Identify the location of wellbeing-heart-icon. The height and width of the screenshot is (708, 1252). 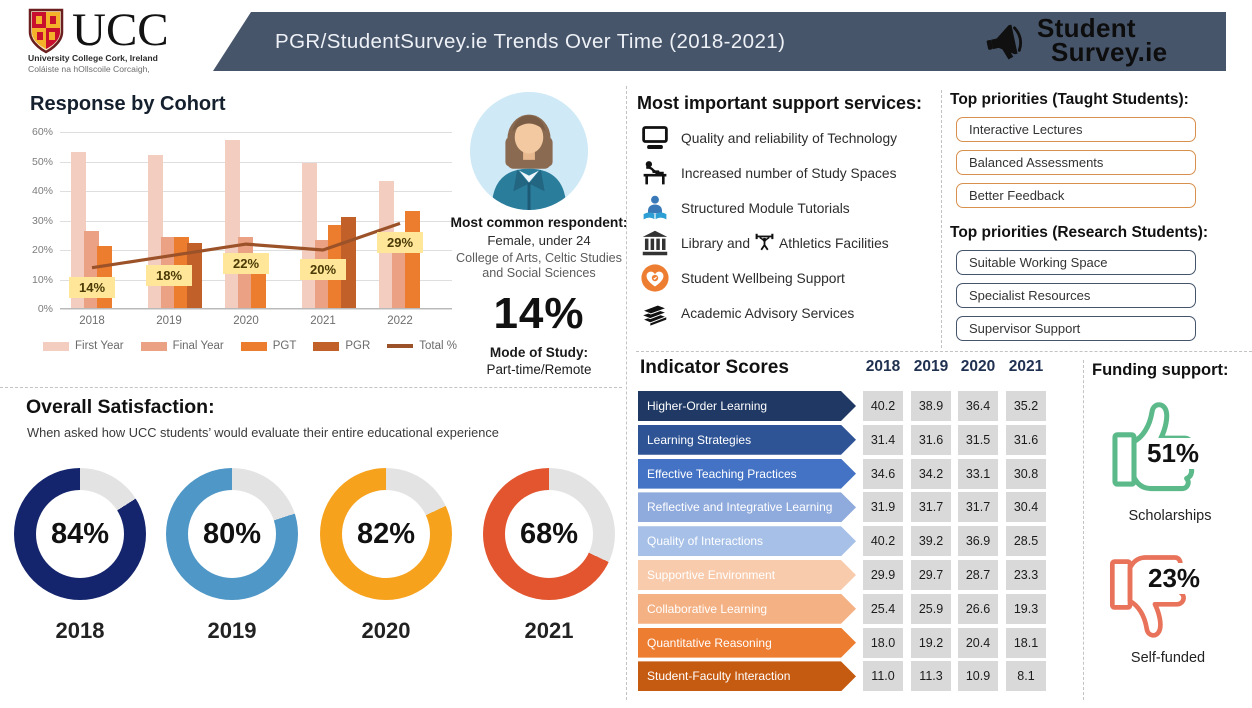
(655, 278).